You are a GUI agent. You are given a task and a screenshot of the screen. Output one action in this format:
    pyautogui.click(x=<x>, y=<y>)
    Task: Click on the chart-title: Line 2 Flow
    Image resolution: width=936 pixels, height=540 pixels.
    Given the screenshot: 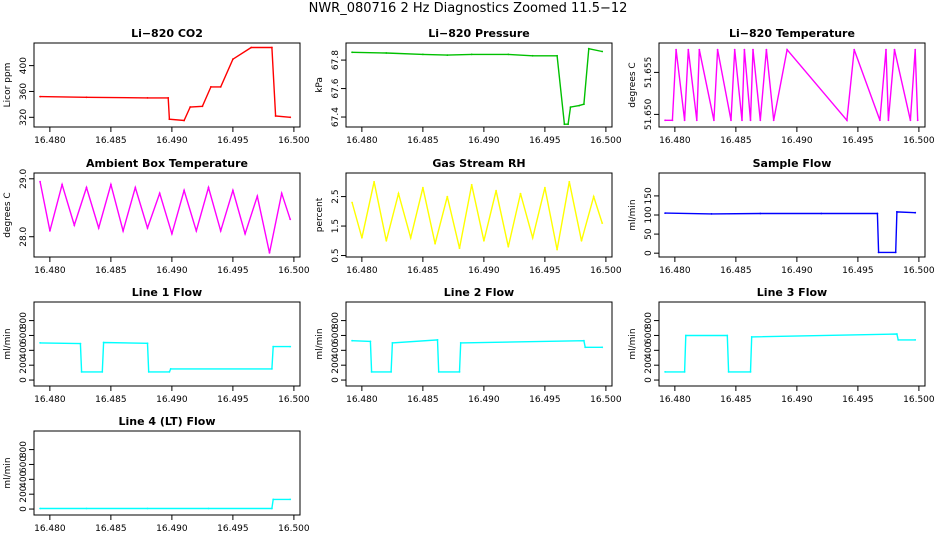 What is the action you would take?
    pyautogui.click(x=479, y=292)
    